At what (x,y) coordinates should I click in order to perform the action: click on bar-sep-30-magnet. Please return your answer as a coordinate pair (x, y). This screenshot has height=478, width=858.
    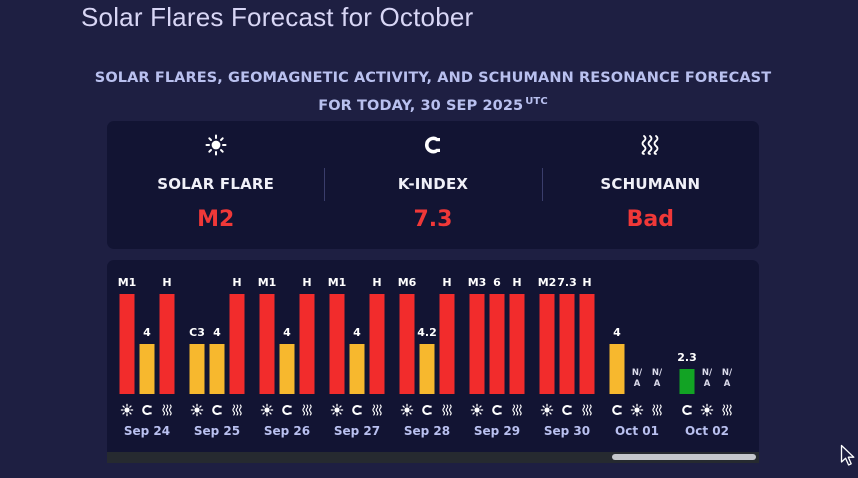
    Looking at the image, I should click on (567, 344).